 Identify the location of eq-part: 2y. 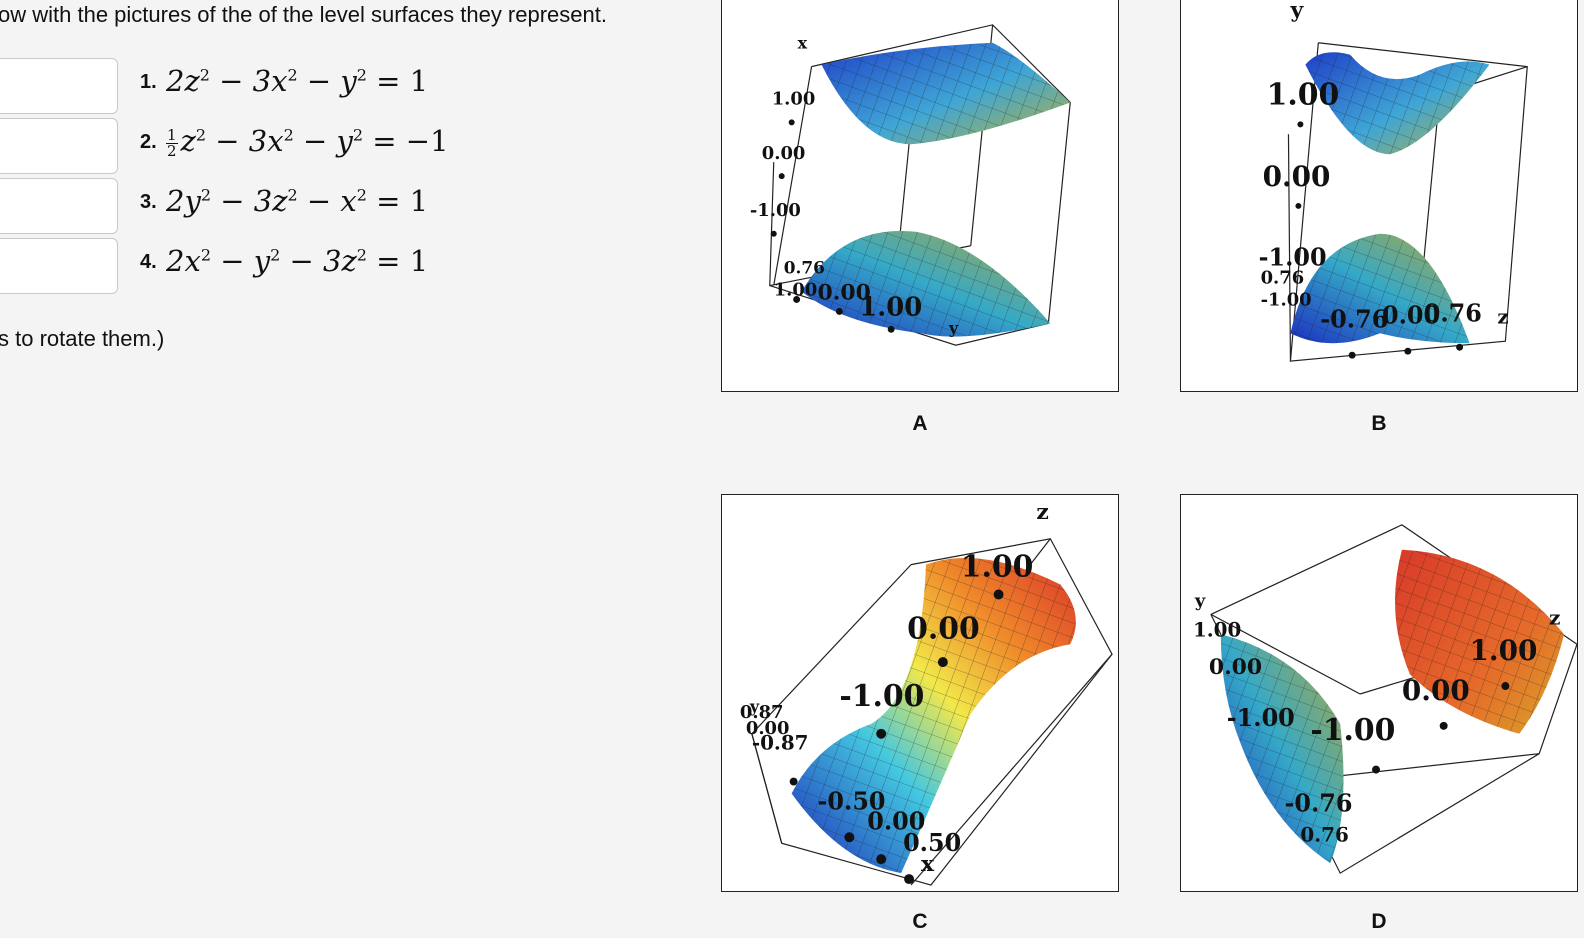
(183, 201).